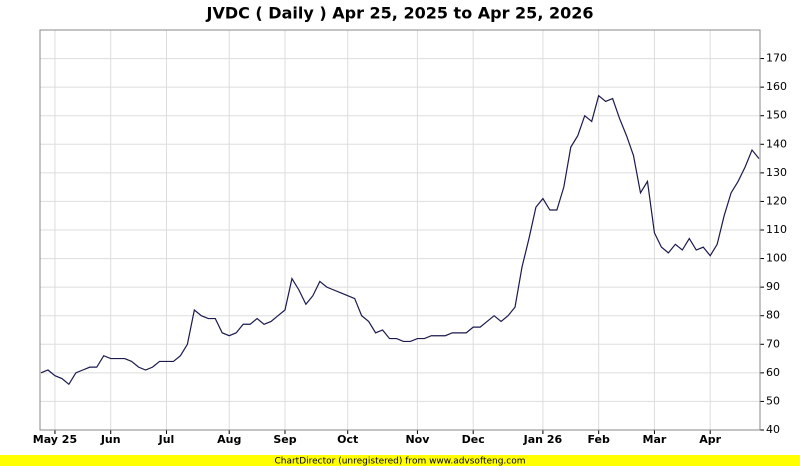 The height and width of the screenshot is (470, 800). I want to click on y-tick-label: 70, so click(773, 343).